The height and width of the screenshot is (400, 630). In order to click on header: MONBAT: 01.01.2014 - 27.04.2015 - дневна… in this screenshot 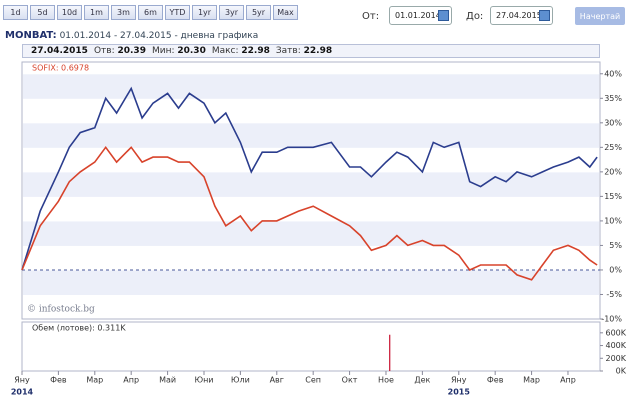, I will do `click(131, 35)`.